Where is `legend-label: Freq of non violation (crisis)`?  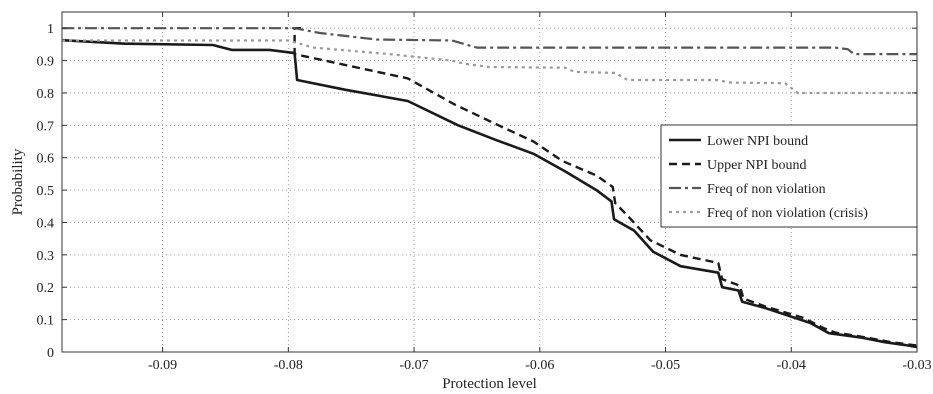 legend-label: Freq of non violation (crisis) is located at coordinates (787, 213).